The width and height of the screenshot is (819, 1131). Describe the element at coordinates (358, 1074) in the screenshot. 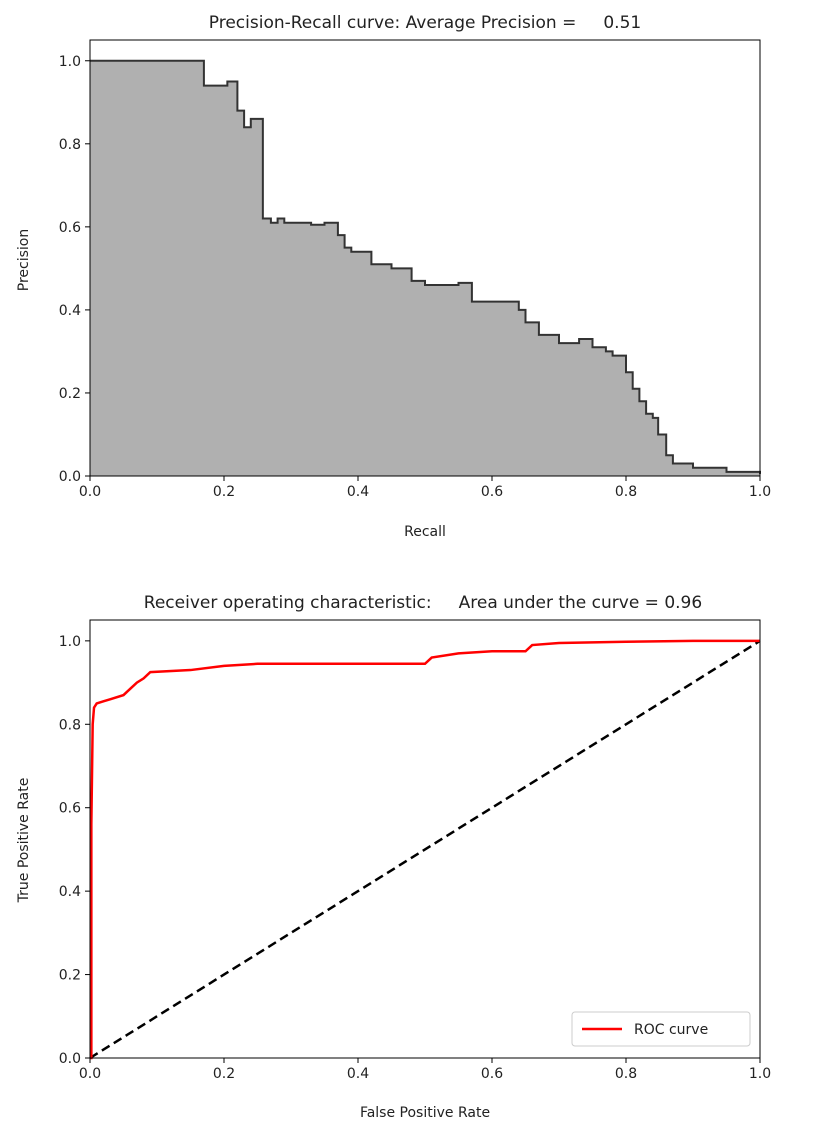

I see `roc-x-tick-label: 0.4` at that location.